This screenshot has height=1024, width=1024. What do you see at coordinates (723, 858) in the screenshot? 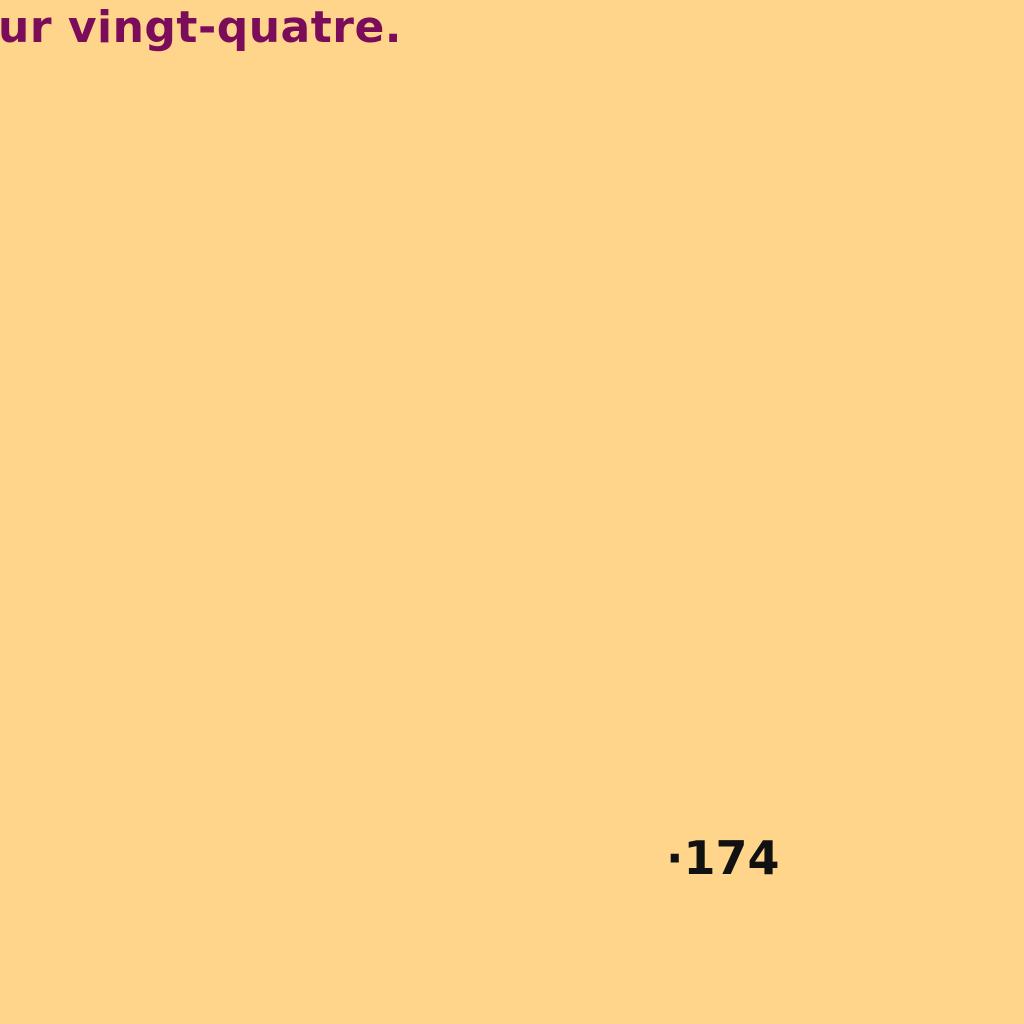
I see `page-number: ·174` at bounding box center [723, 858].